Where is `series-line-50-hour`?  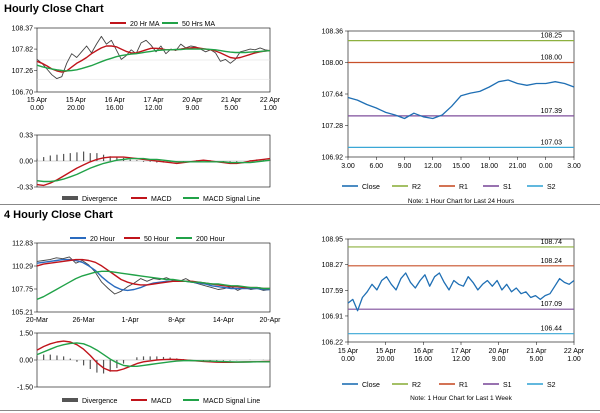 series-line-50-hour is located at coordinates (153, 274).